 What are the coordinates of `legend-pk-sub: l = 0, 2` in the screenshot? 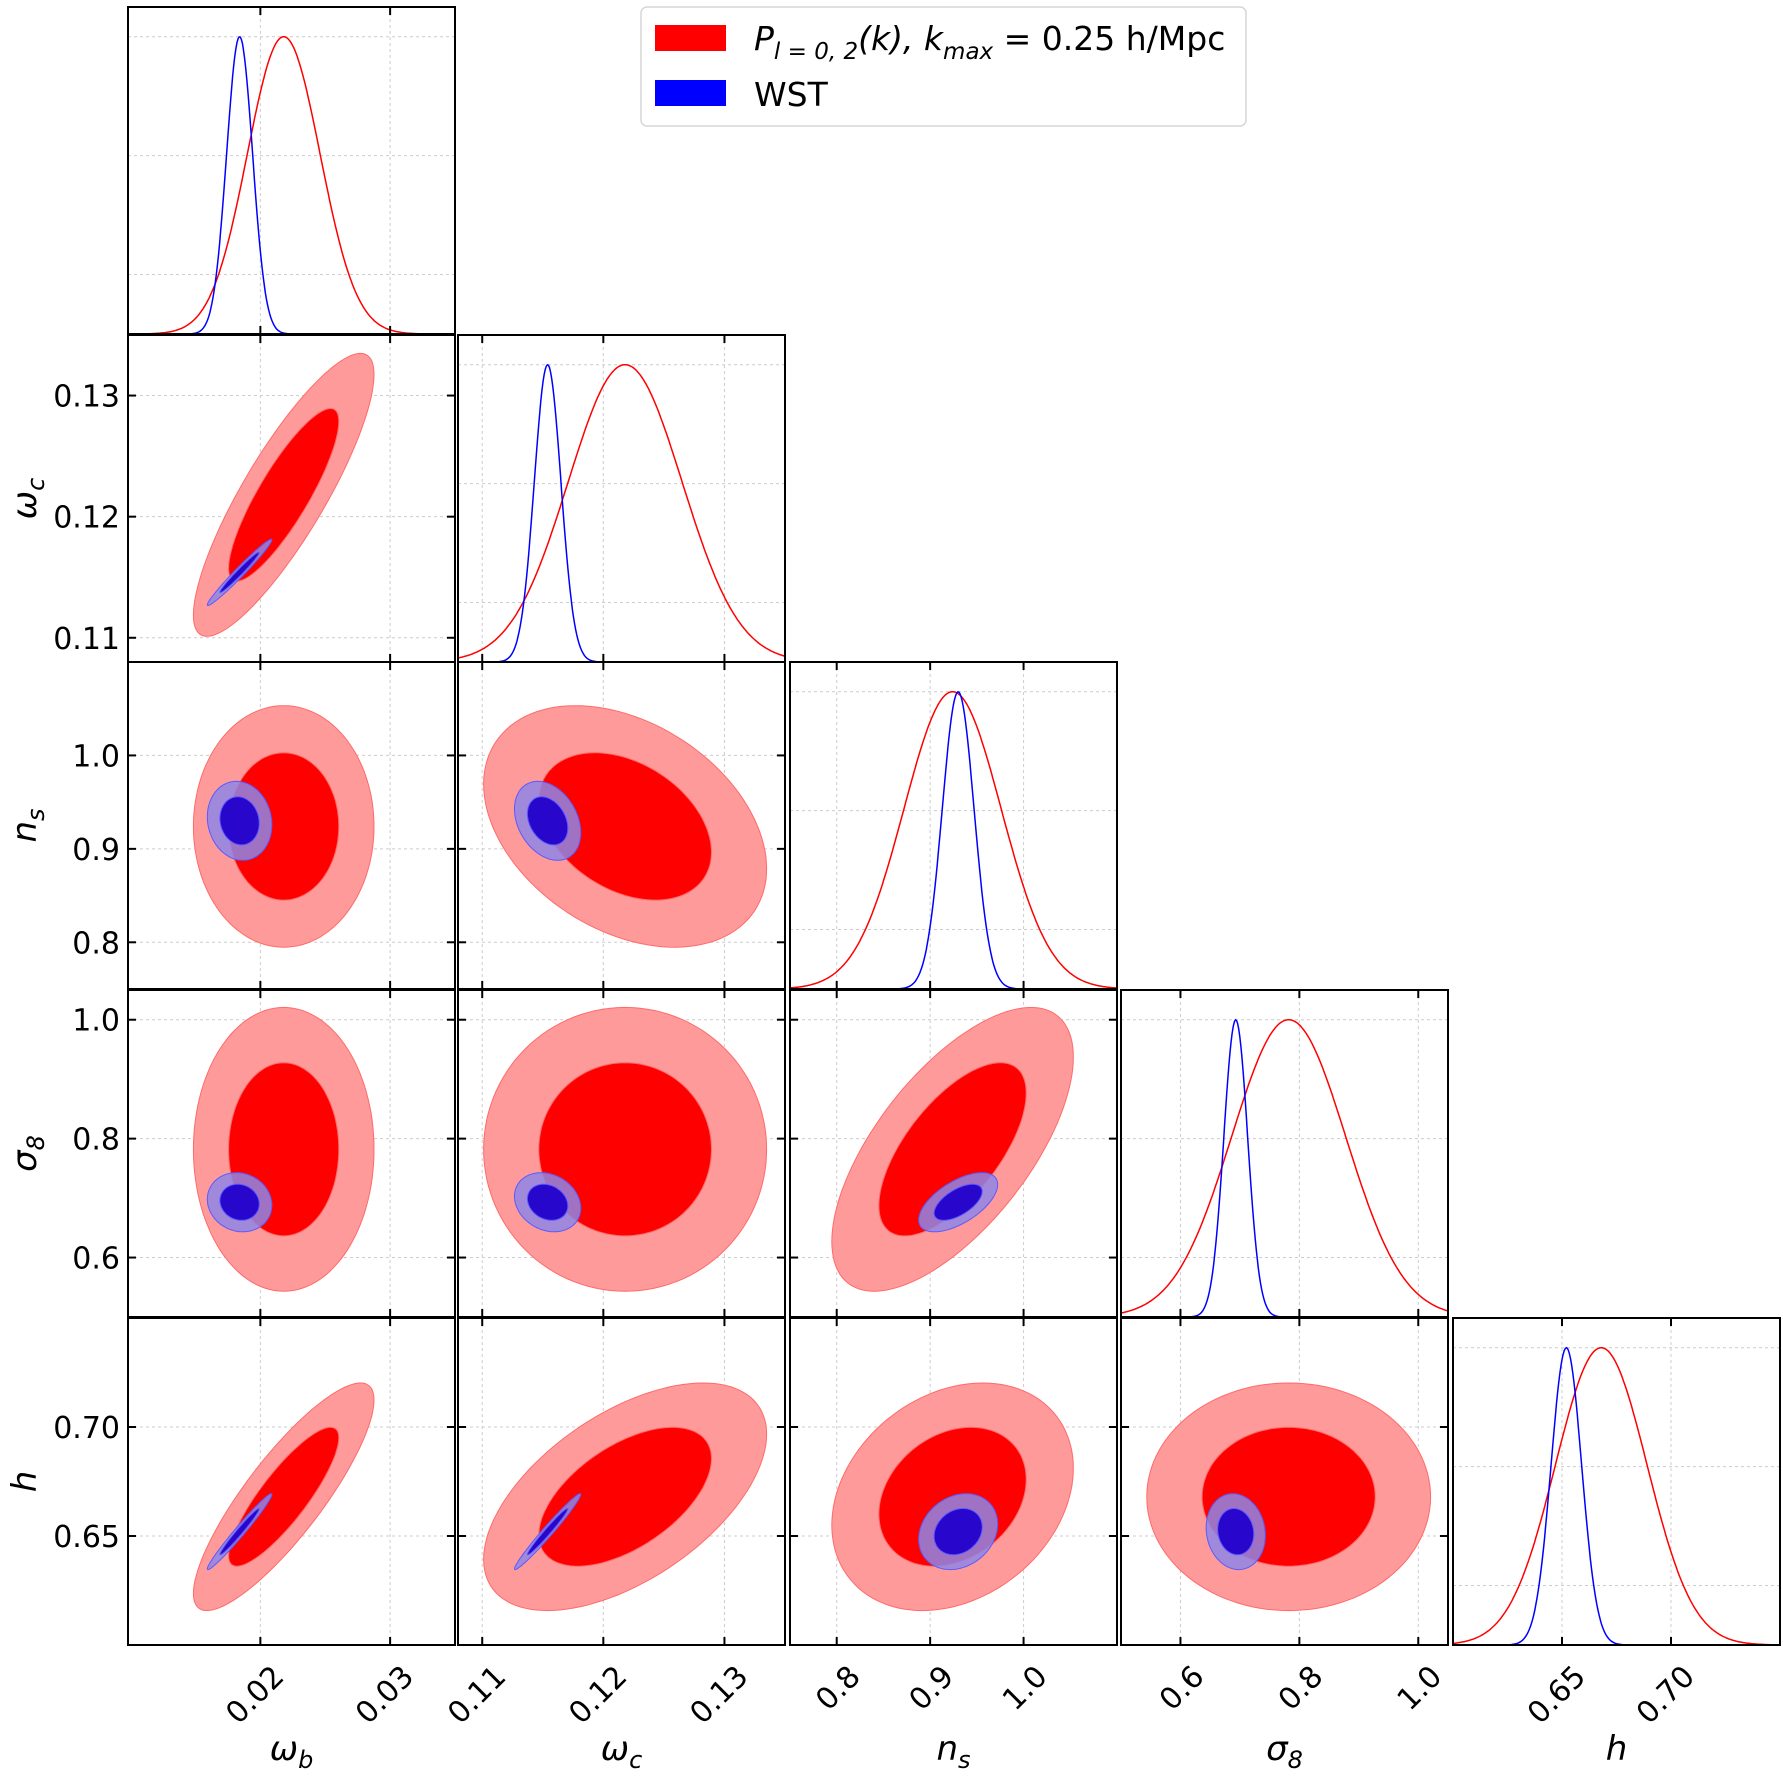 It's located at (816, 52).